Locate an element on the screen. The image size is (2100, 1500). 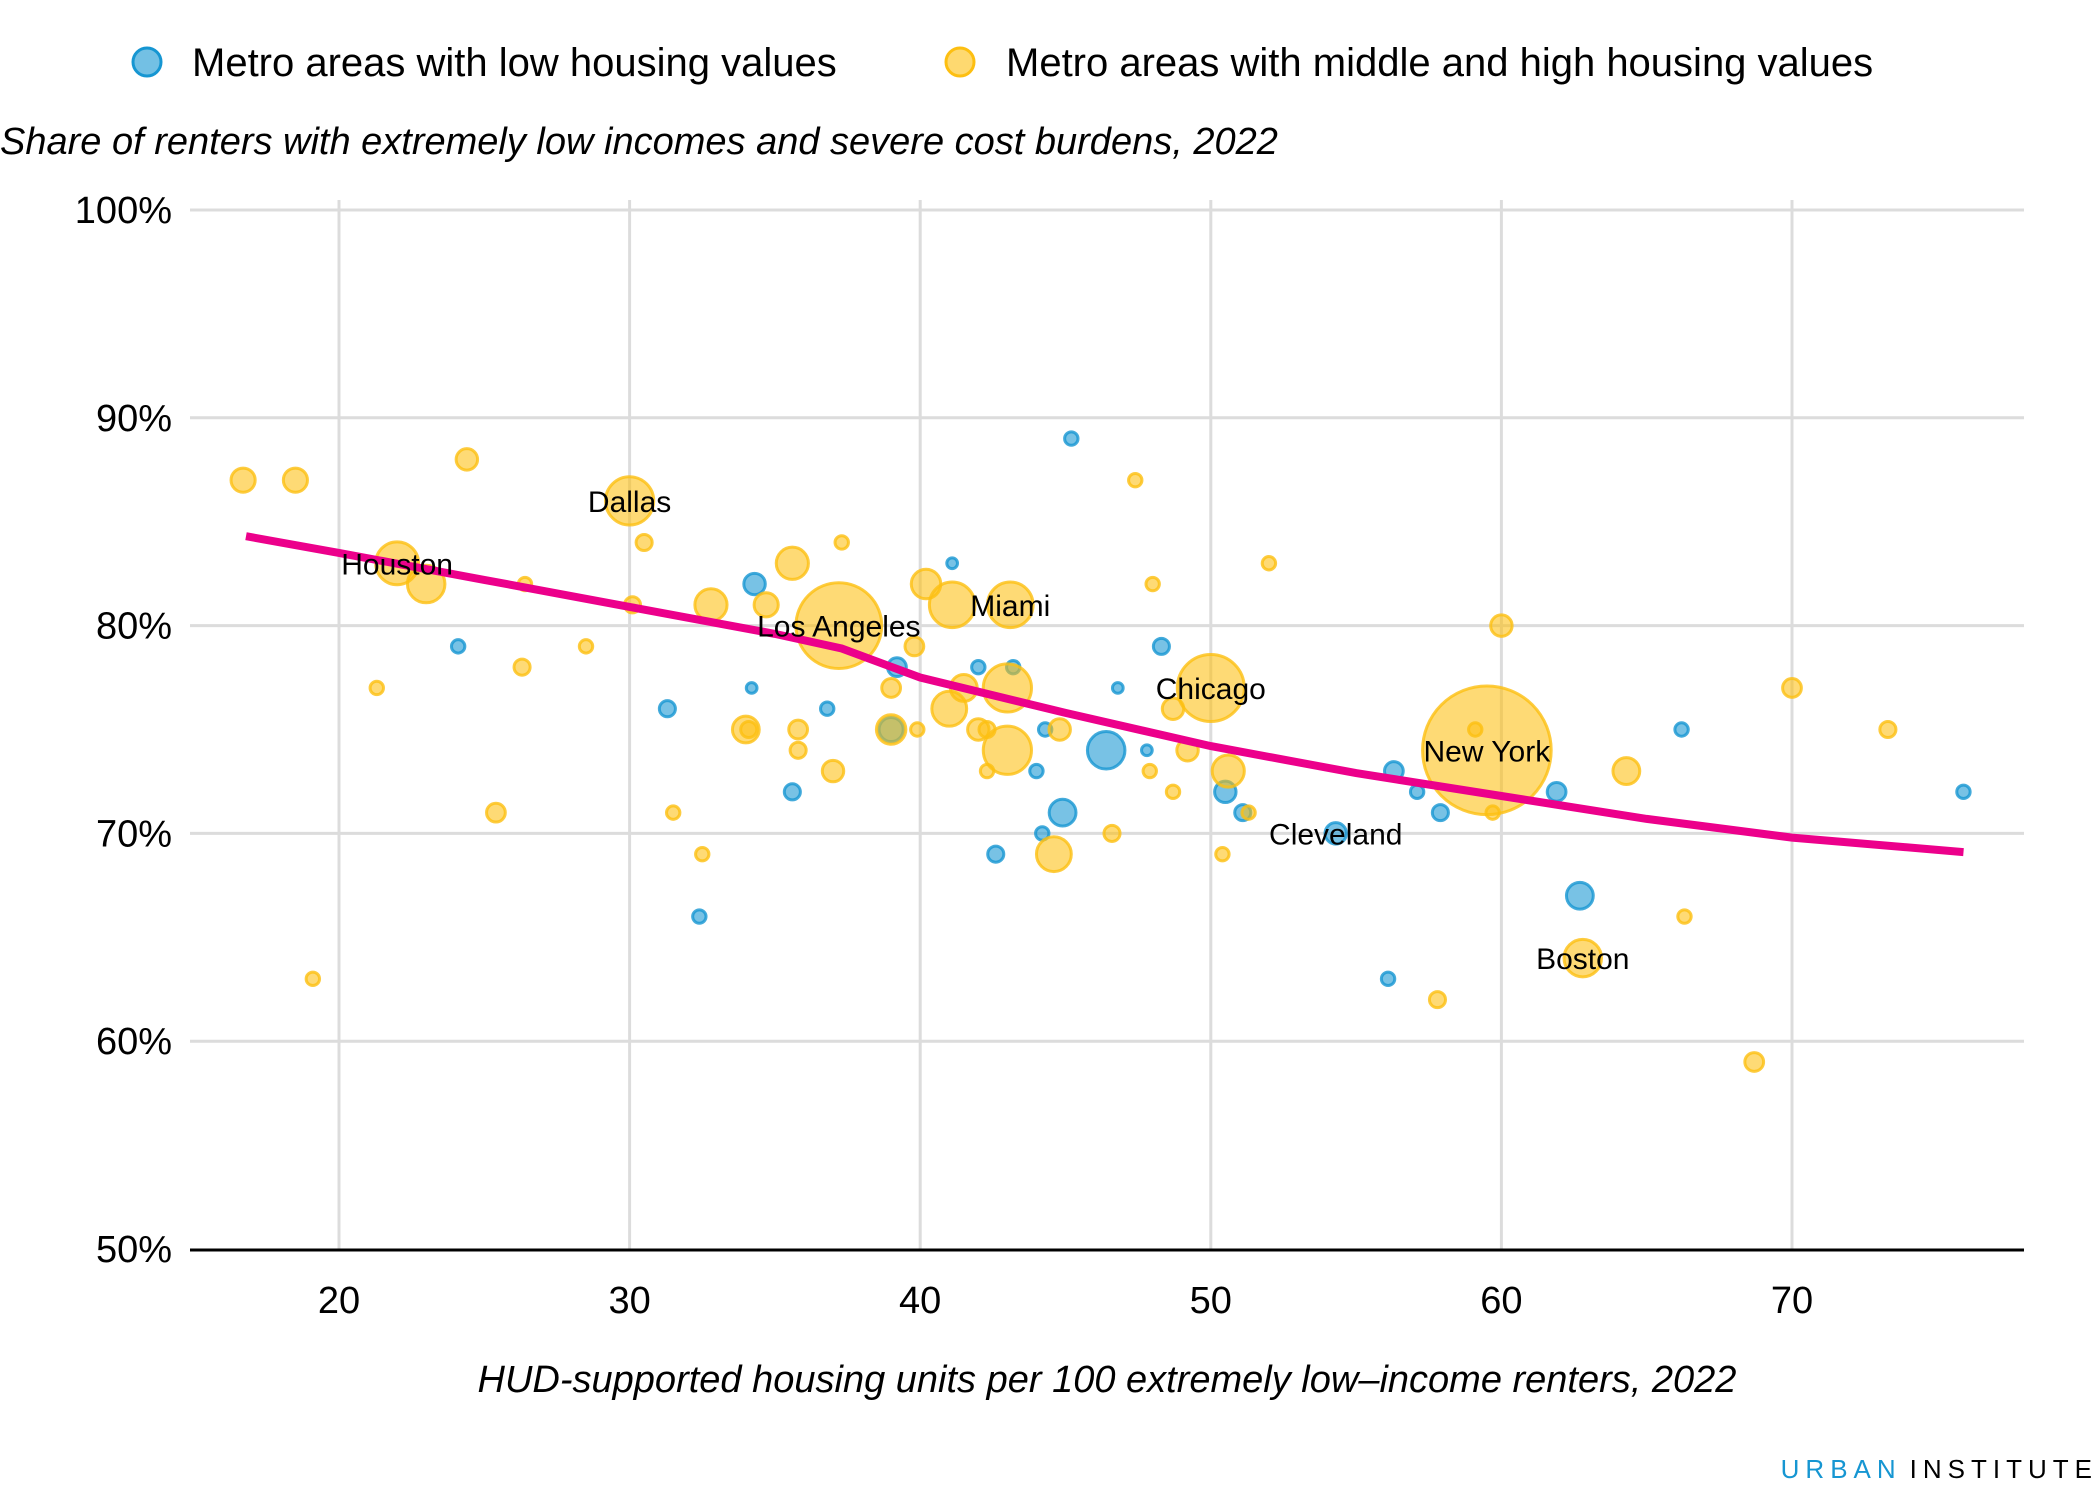
legend-marker-low is located at coordinates (147, 62).